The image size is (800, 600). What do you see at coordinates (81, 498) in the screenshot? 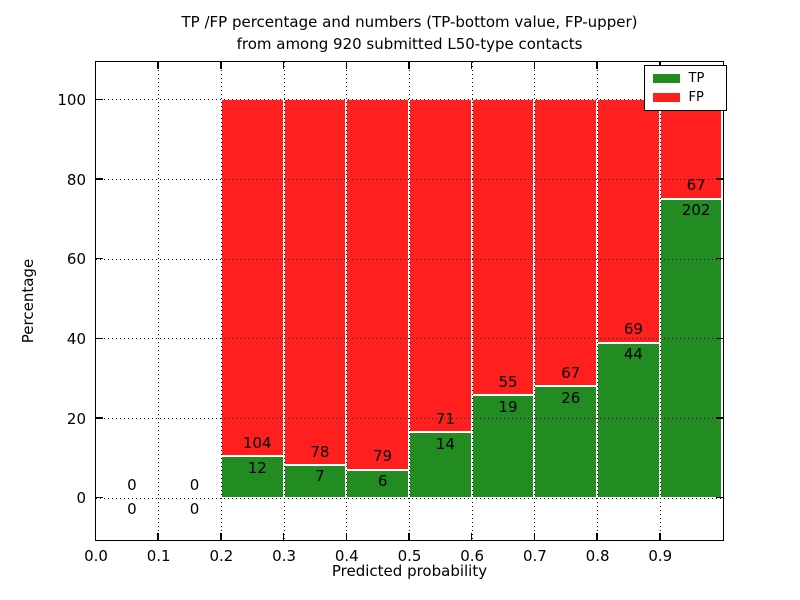
I see `y-tick-label: 0` at bounding box center [81, 498].